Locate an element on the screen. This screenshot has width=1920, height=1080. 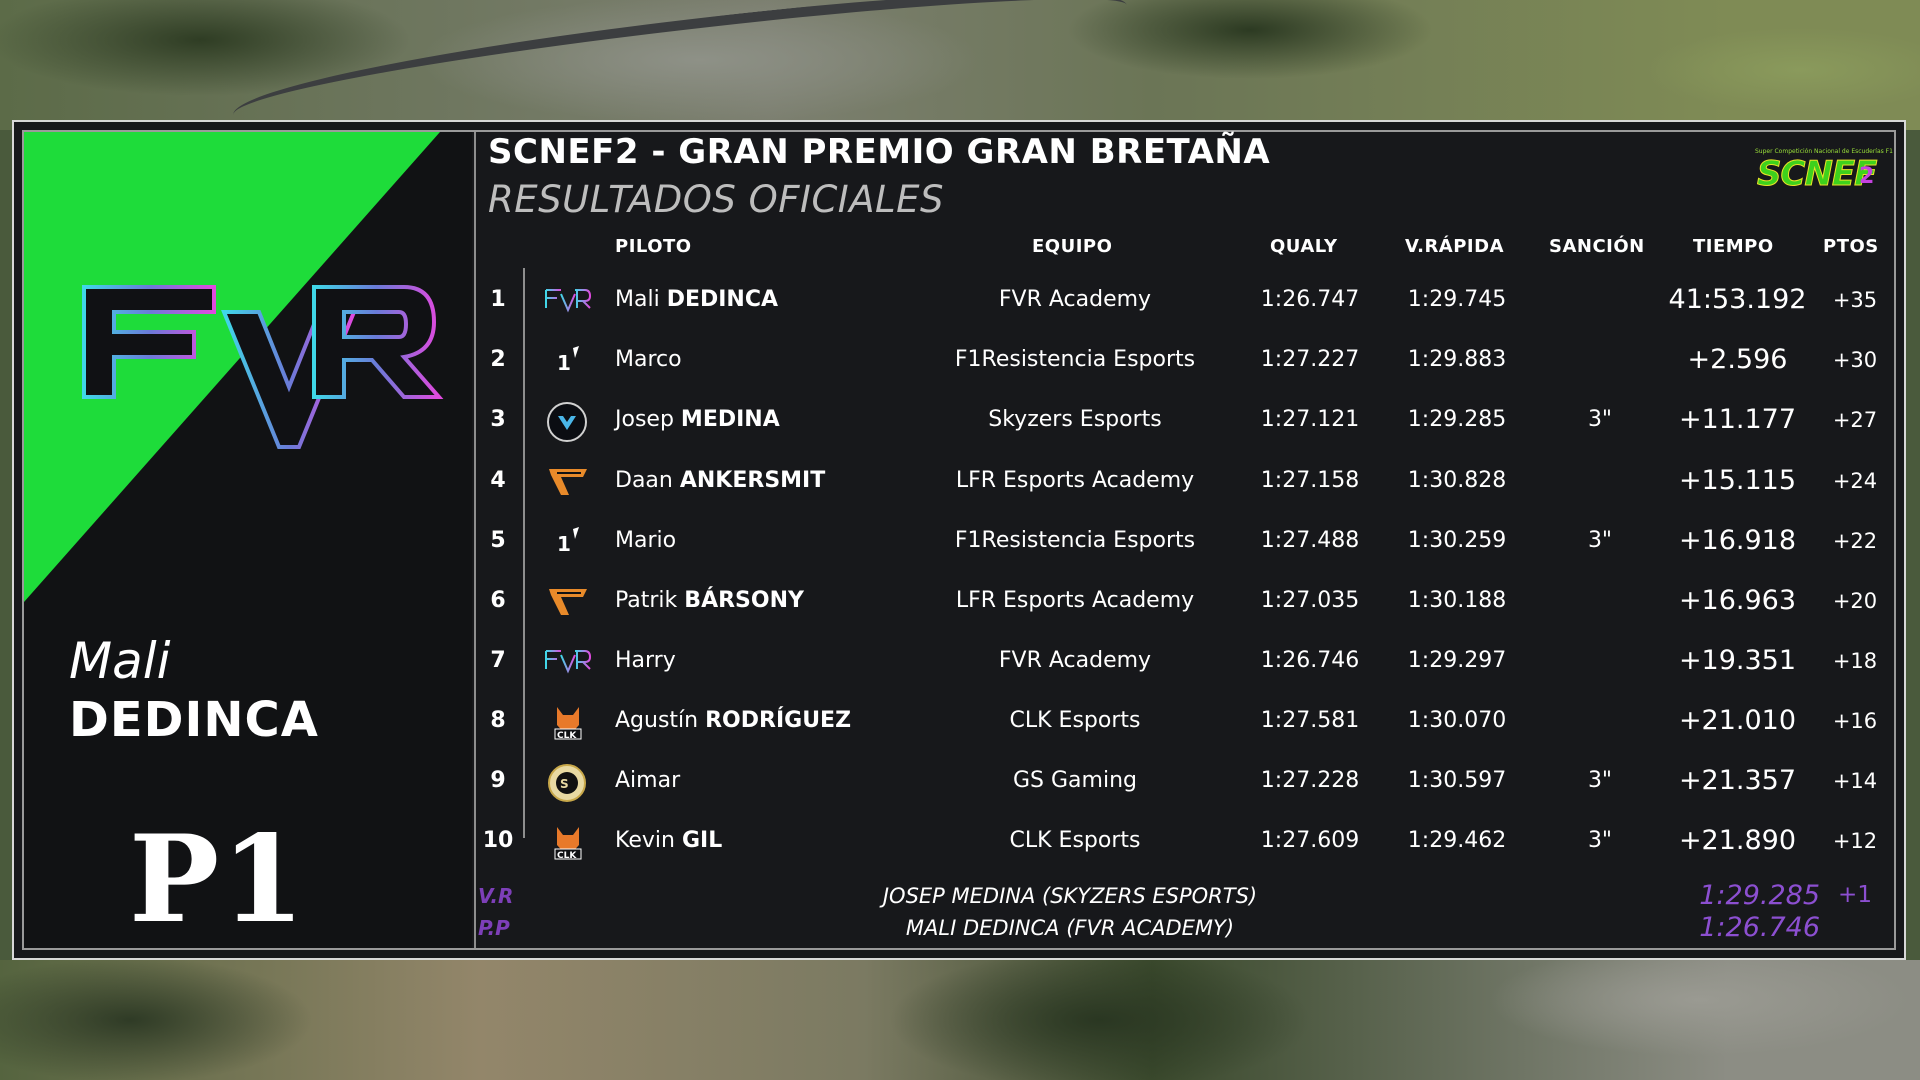
row-race-time: +21.010 is located at coordinates (1737, 720).